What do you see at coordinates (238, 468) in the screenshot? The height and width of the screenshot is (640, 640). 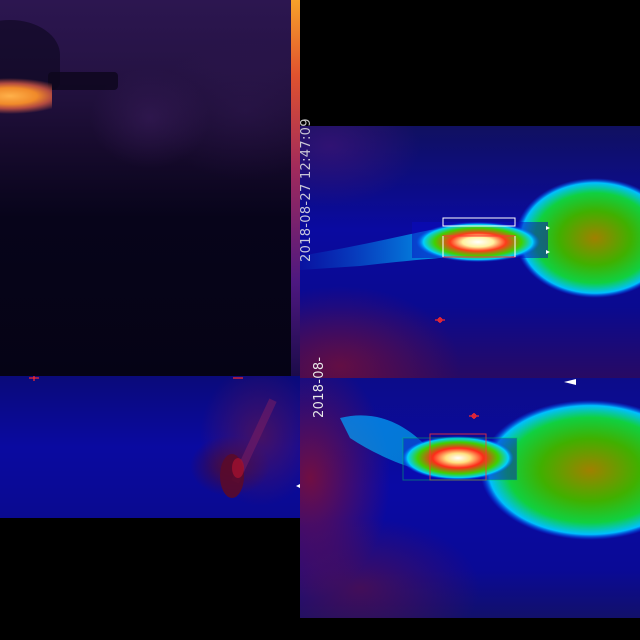 I see `cold-object-core` at bounding box center [238, 468].